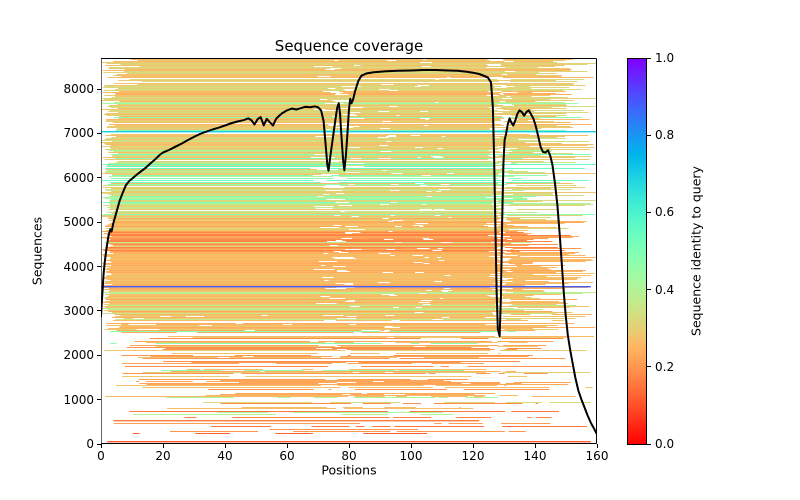  What do you see at coordinates (637, 251) in the screenshot?
I see `colorbar-canvas` at bounding box center [637, 251].